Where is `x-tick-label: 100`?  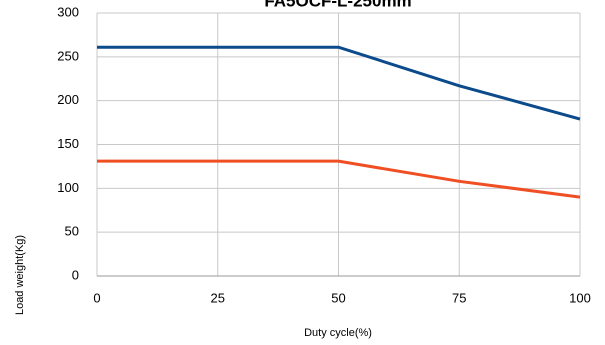
x-tick-label: 100 is located at coordinates (580, 297).